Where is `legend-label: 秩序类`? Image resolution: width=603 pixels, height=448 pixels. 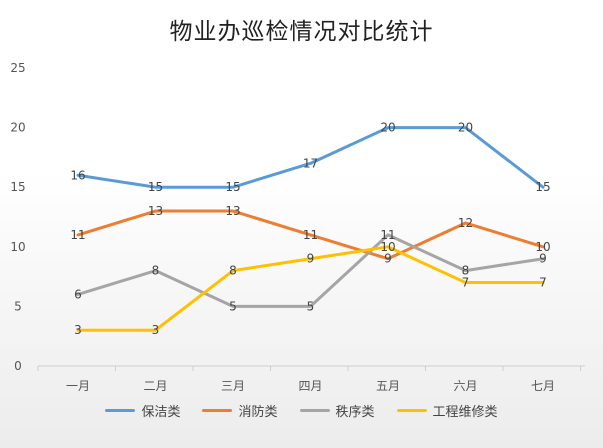 legend-label: 秩序类 is located at coordinates (355, 412).